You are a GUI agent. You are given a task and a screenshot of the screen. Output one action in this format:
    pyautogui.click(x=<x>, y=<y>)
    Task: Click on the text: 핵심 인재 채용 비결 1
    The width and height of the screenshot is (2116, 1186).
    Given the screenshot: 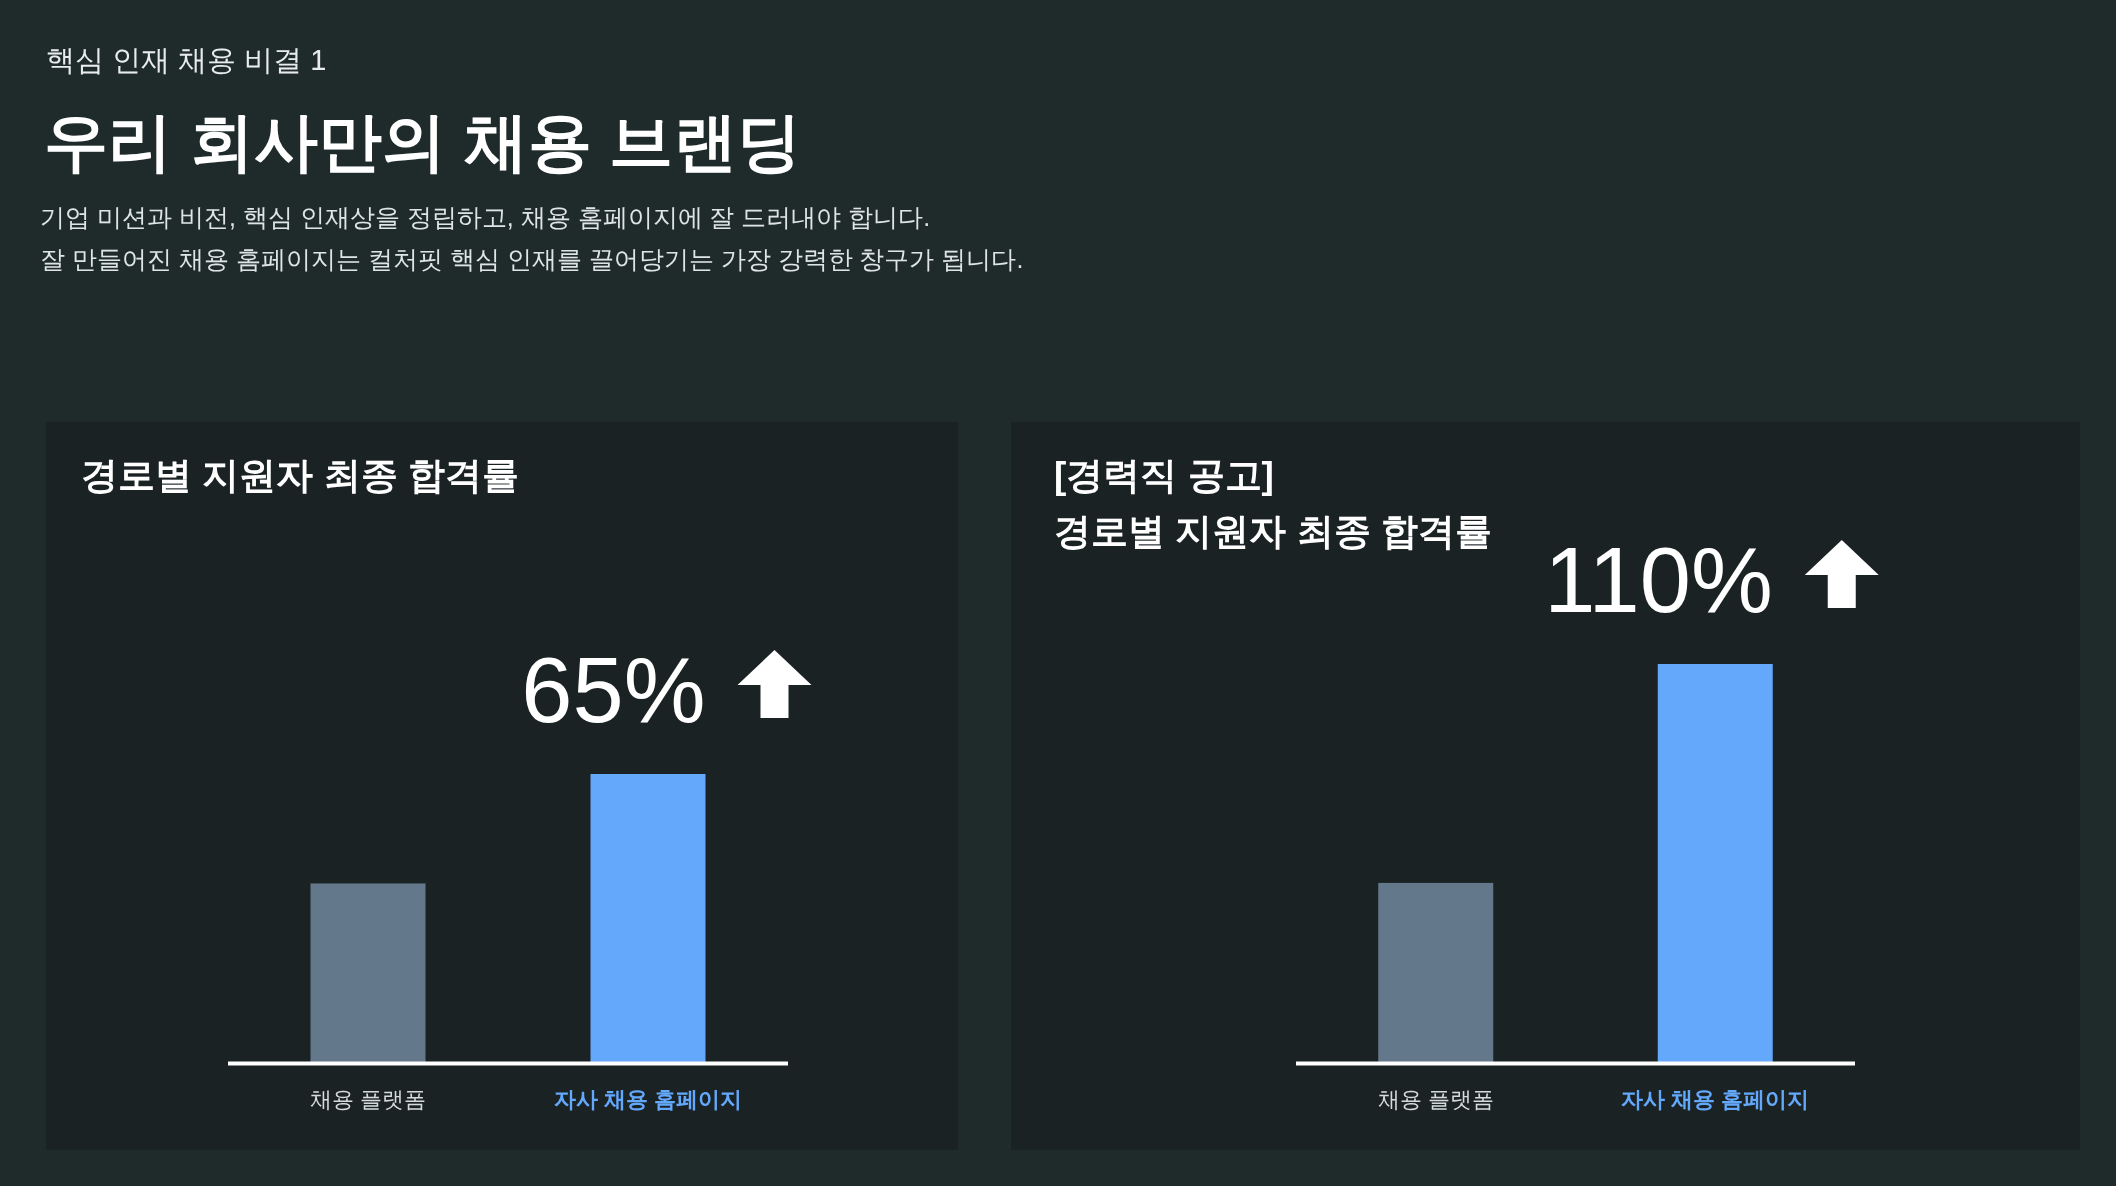 What is the action you would take?
    pyautogui.click(x=186, y=60)
    